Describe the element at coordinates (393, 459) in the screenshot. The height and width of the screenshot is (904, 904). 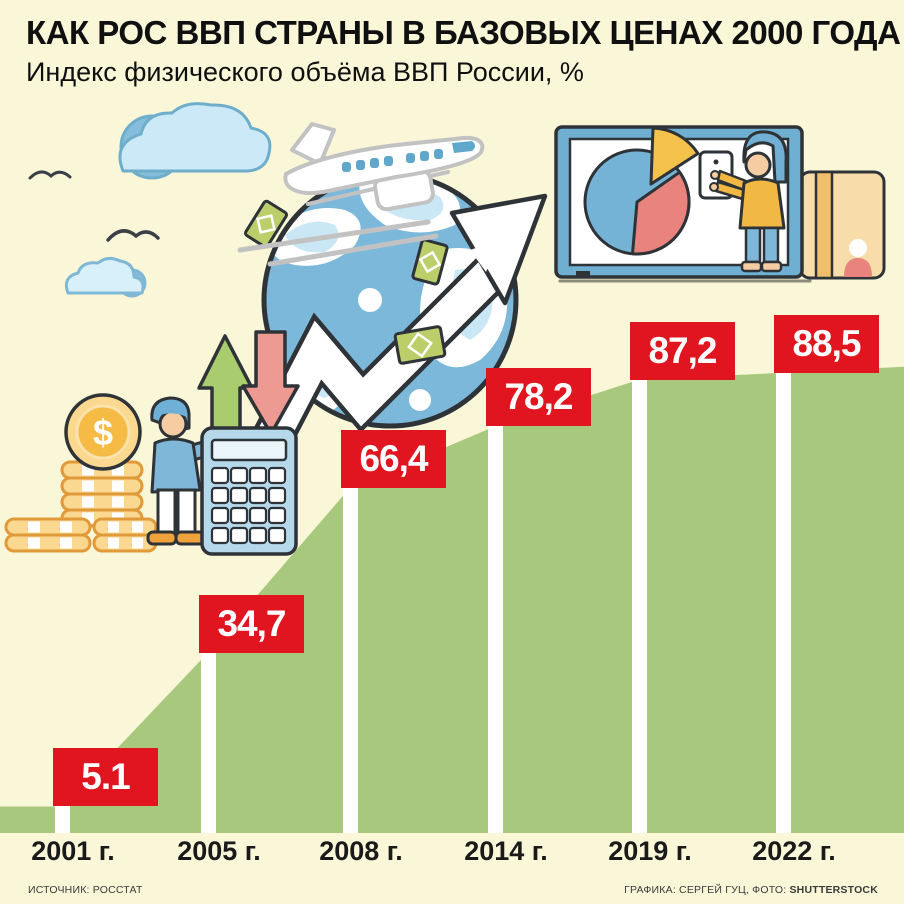
I see `value-label-2008: 66,4` at that location.